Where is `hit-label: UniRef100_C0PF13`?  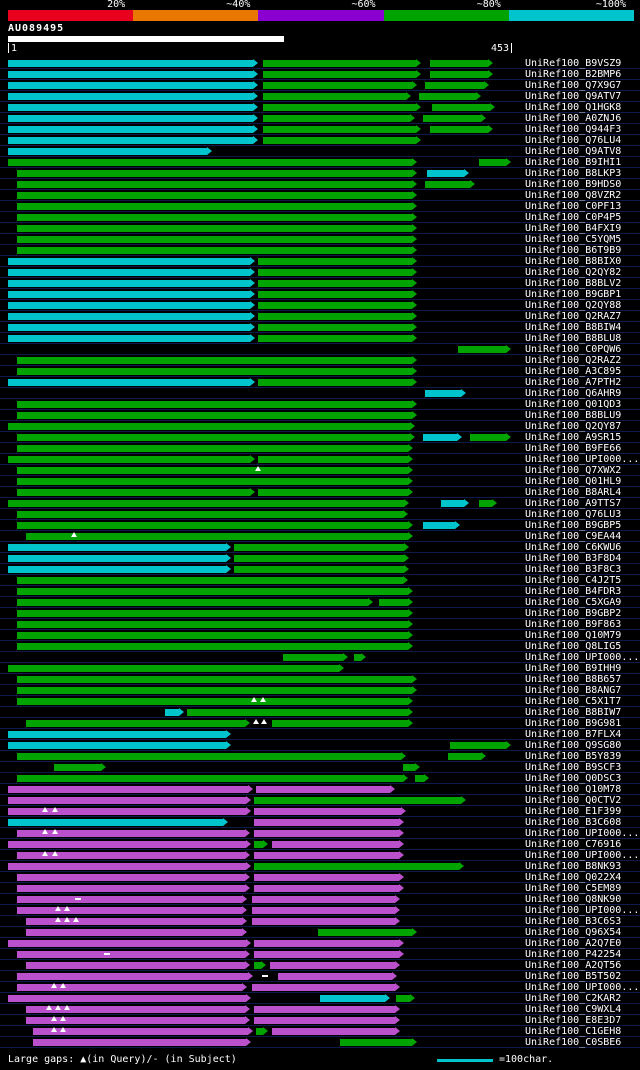
hit-label: UniRef100_C0PF13 is located at coordinates (573, 206).